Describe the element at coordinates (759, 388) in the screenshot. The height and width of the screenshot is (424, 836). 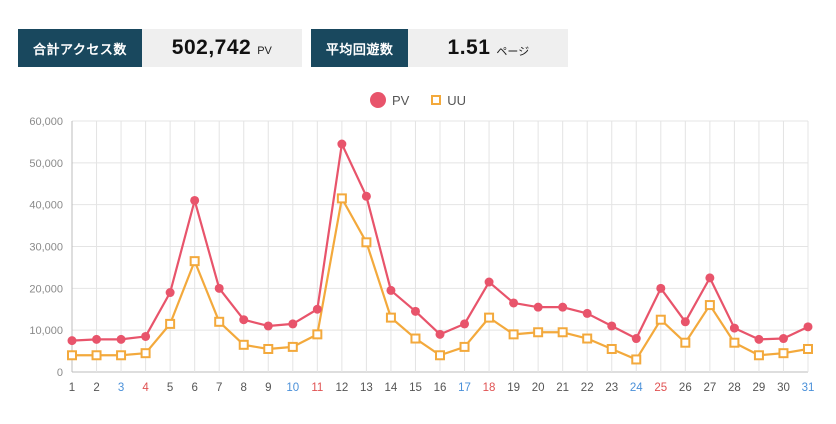
I see `x-tick-label-day-29: 29` at that location.